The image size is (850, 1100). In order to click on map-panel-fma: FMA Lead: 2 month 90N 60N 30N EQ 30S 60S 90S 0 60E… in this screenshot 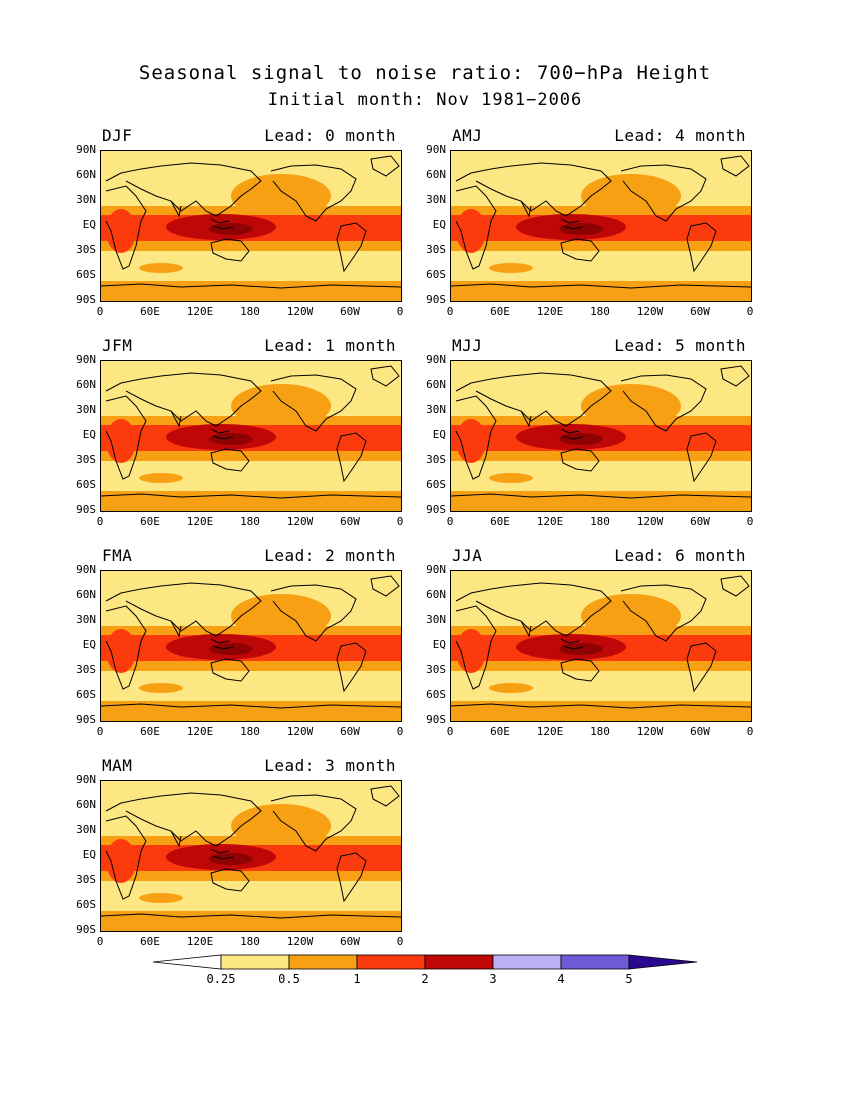, I will do `click(239, 642)`.